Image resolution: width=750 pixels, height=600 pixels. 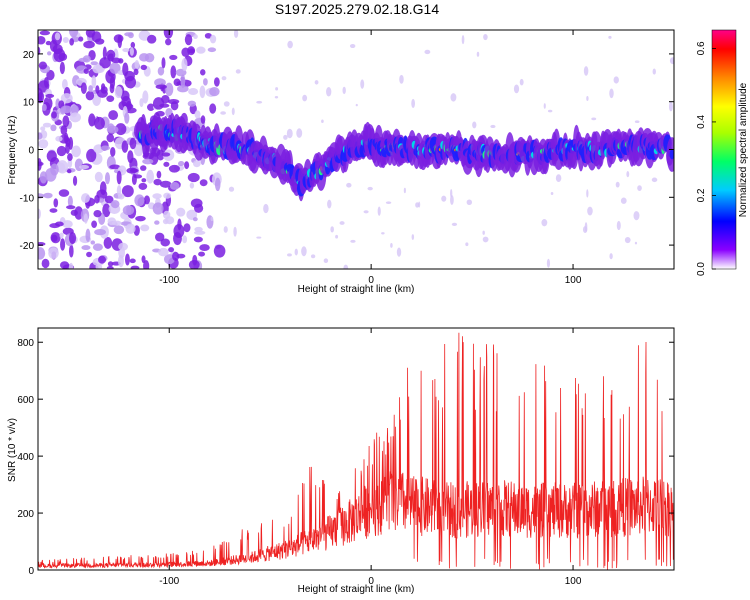 I want to click on spectrogram-y-tick-label: 0, so click(x=31, y=151).